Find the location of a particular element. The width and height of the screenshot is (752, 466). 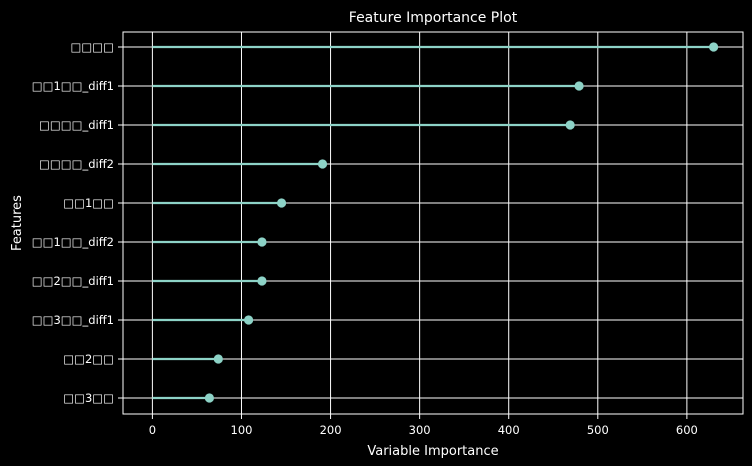

x-tick-label: 600 is located at coordinates (687, 430).